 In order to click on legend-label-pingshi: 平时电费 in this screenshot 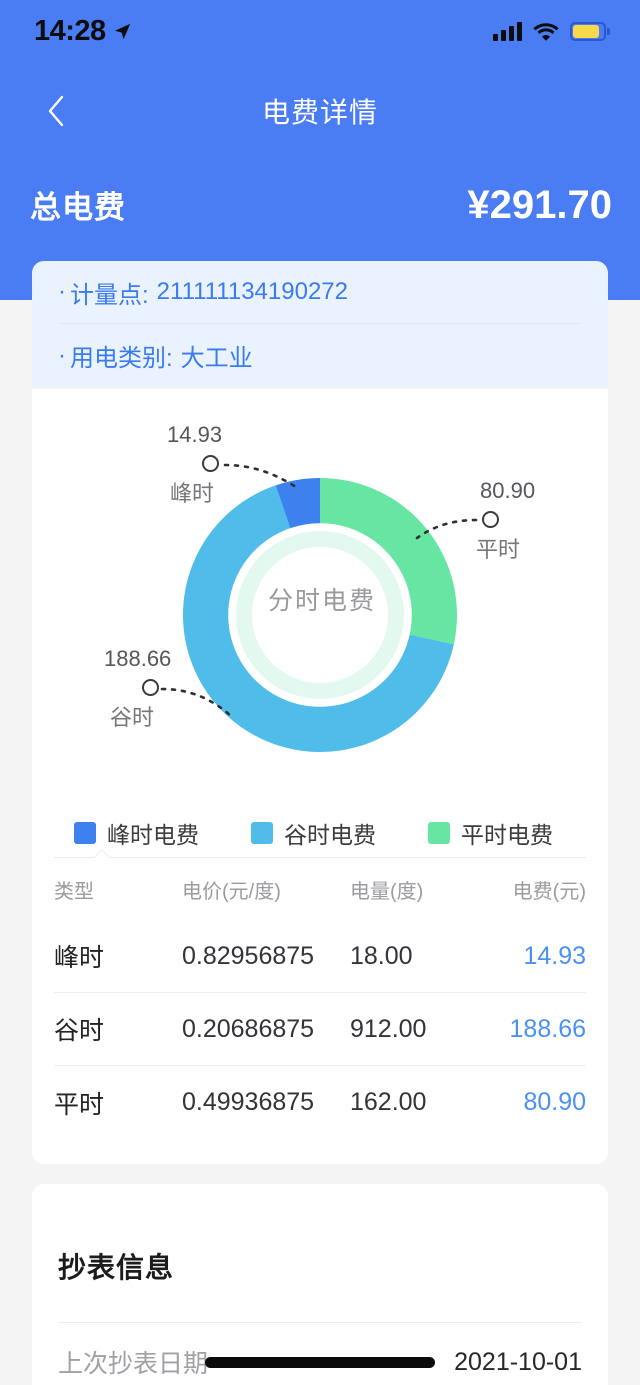, I will do `click(507, 835)`.